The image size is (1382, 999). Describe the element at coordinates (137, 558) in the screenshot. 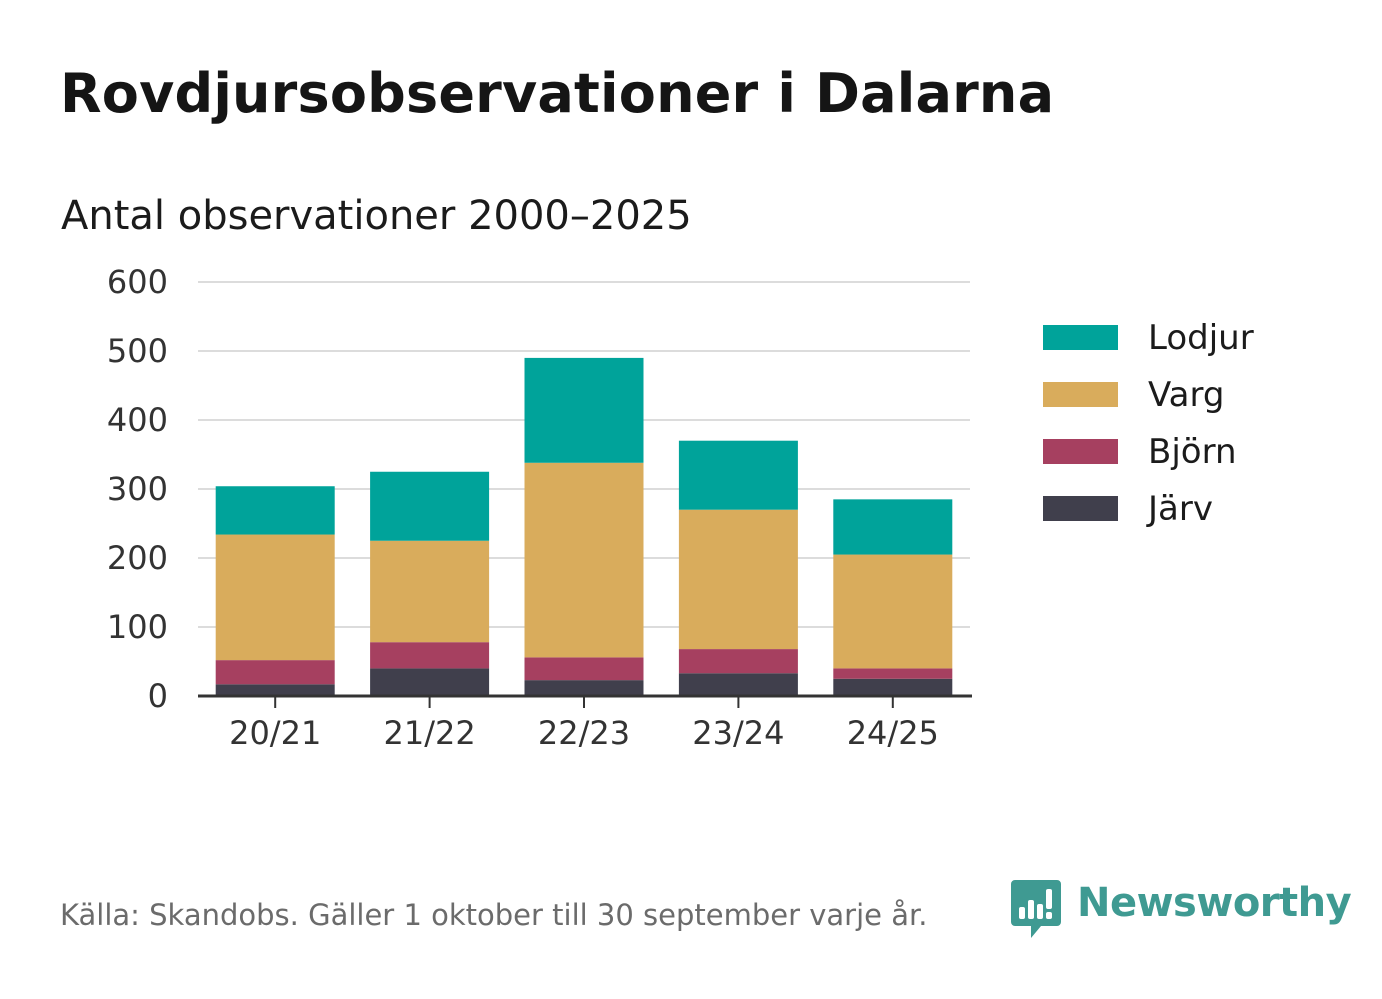

I see `y-tick-label: 200` at that location.